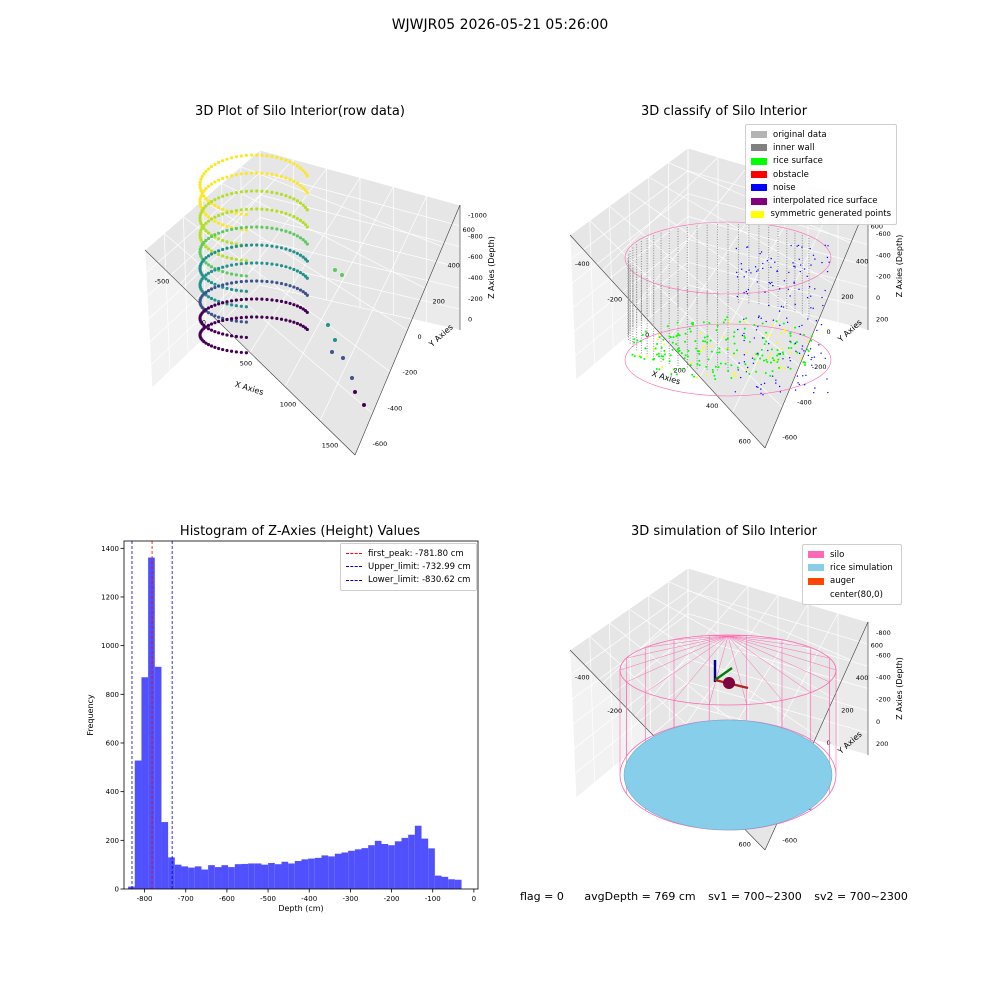 The width and height of the screenshot is (1000, 1000). I want to click on histogram-bars, so click(295, 723).